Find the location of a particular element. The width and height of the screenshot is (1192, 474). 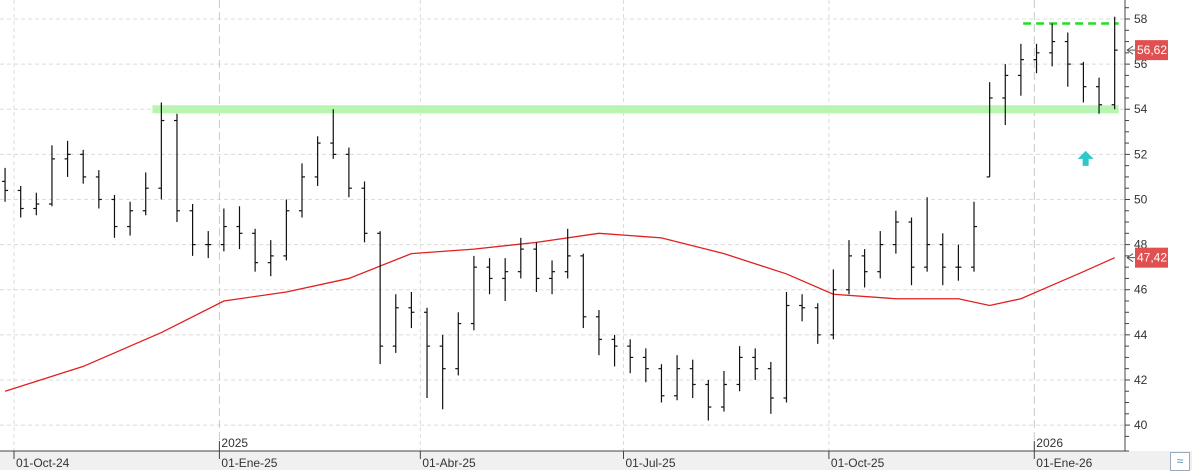

support-band is located at coordinates (635, 109).